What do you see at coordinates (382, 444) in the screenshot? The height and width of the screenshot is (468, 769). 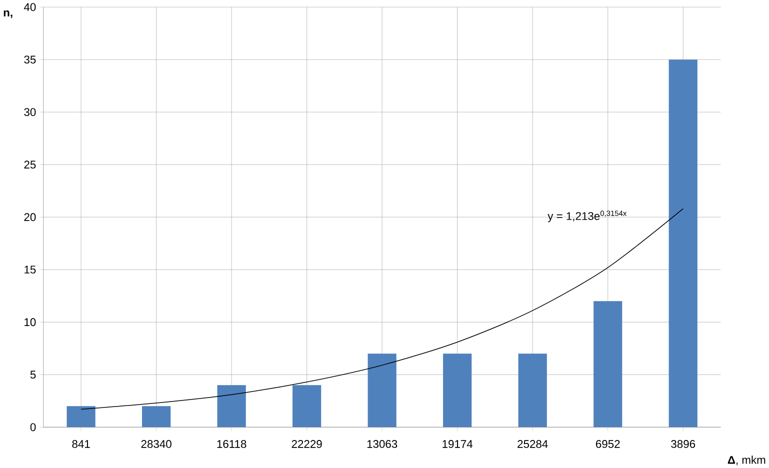 I see `x-tick-label: 13063` at bounding box center [382, 444].